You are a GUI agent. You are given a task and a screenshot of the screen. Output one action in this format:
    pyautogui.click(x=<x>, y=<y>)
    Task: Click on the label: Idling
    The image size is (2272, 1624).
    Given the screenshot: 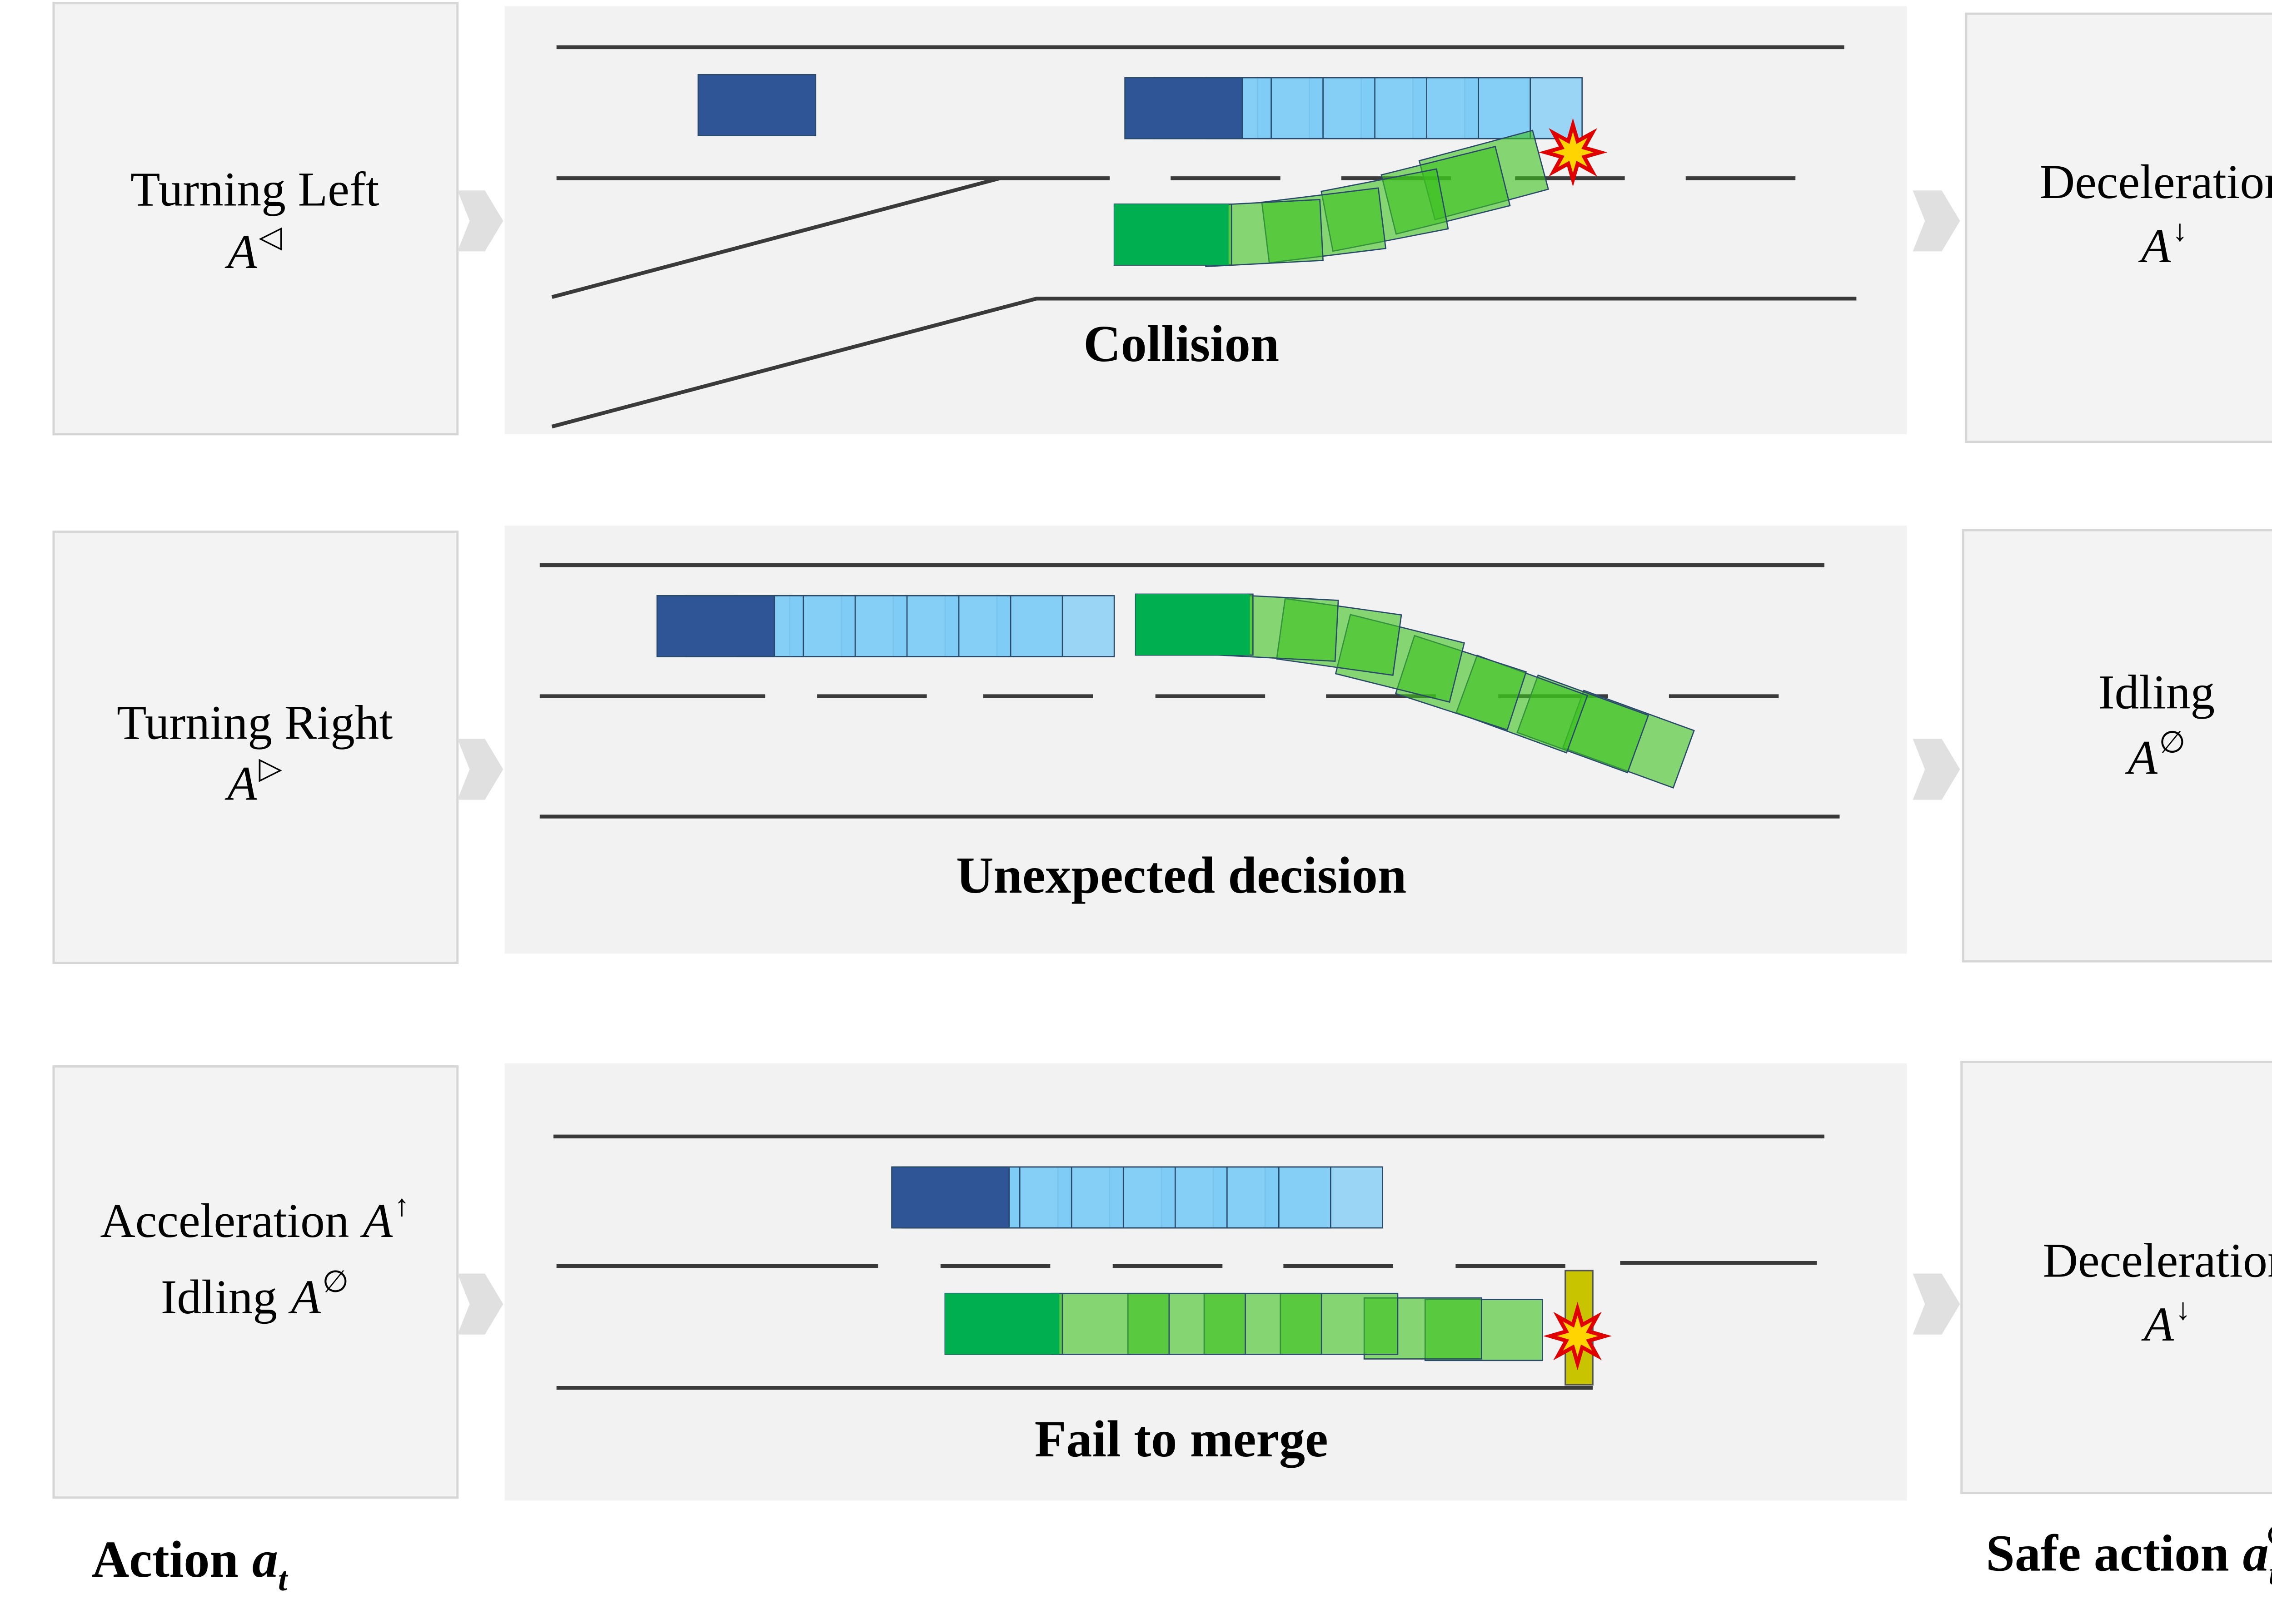 What is the action you would take?
    pyautogui.click(x=2156, y=692)
    